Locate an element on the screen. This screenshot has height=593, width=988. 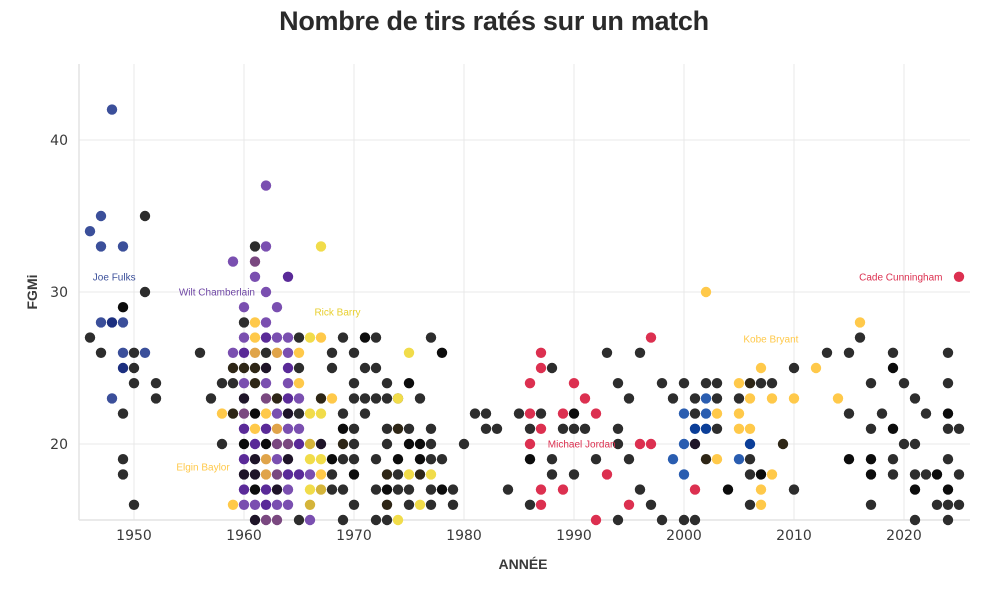
x-axis-title: ANNÉE is located at coordinates (522, 564).